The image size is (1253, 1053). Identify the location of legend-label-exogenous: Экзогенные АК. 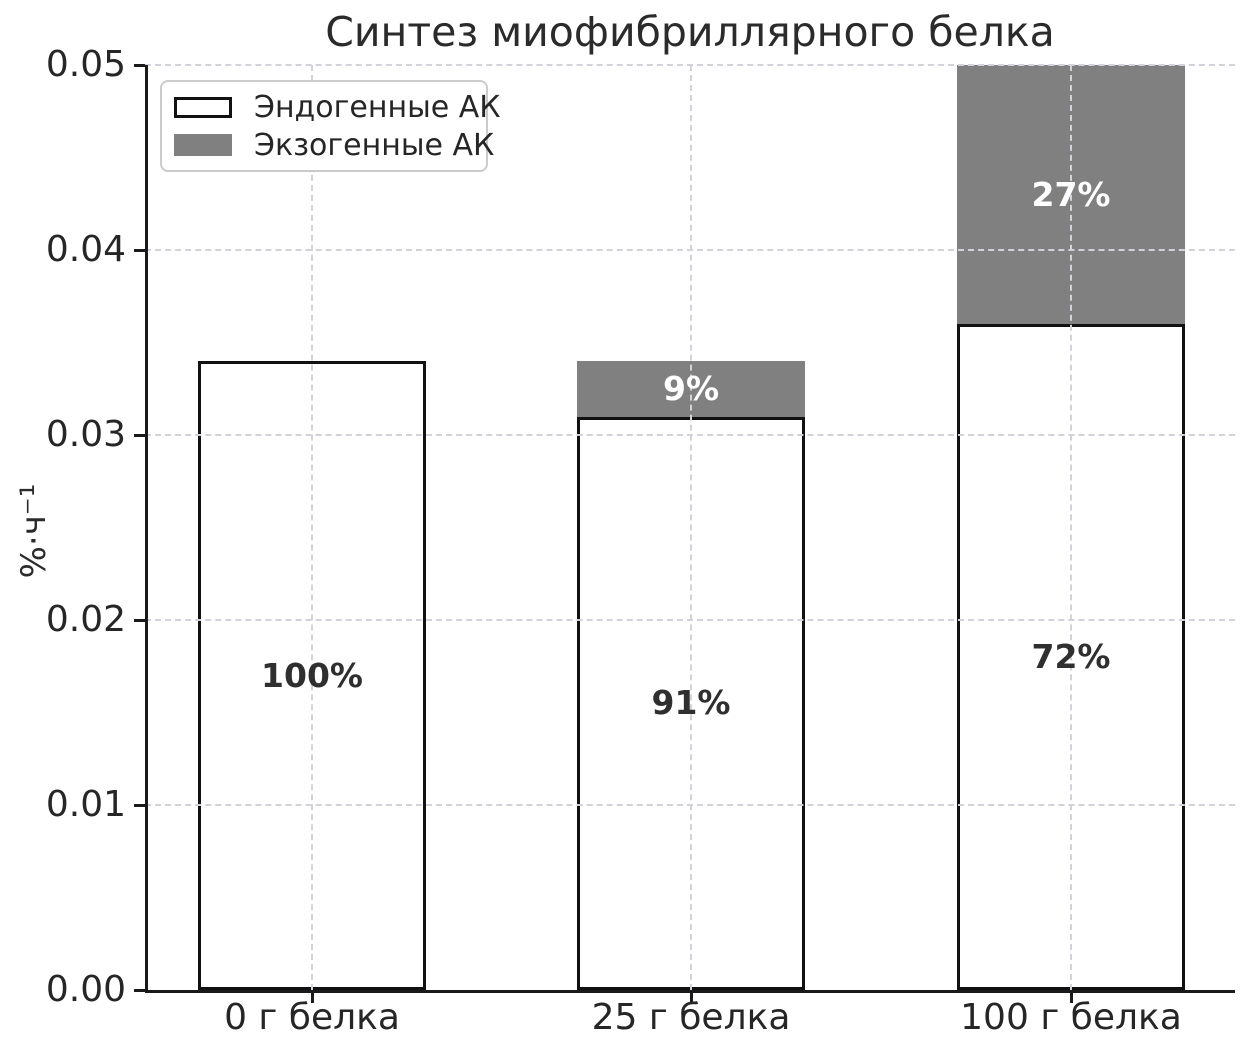
(374, 145).